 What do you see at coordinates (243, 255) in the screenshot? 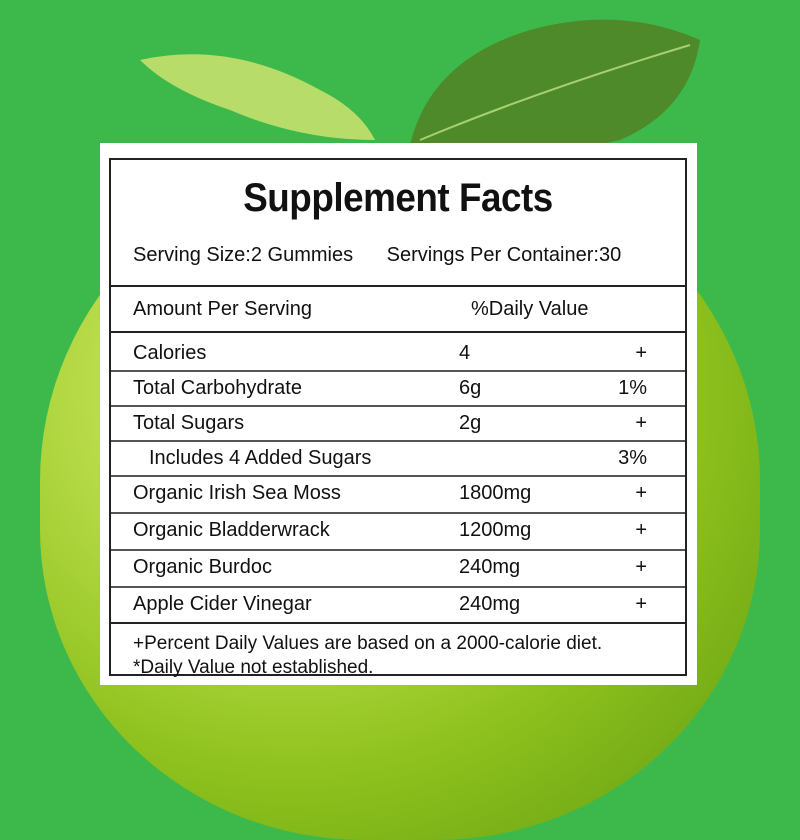
I see `serving-size: Serving Size:2 Gummies` at bounding box center [243, 255].